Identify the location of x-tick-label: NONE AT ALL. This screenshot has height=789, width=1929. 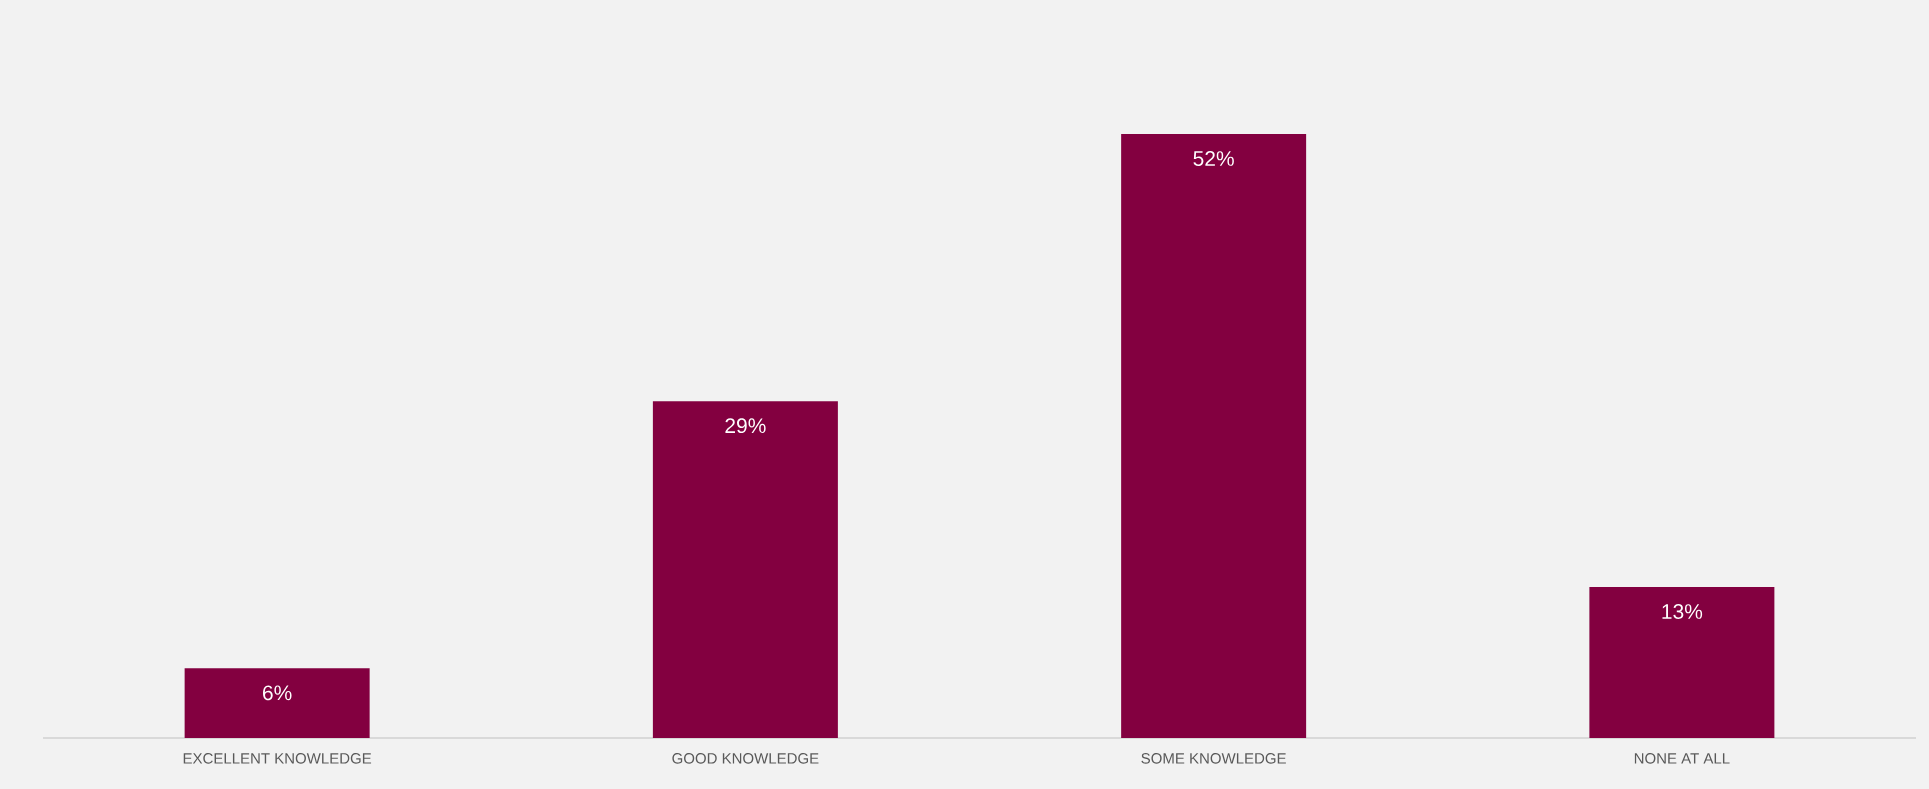
(1682, 758).